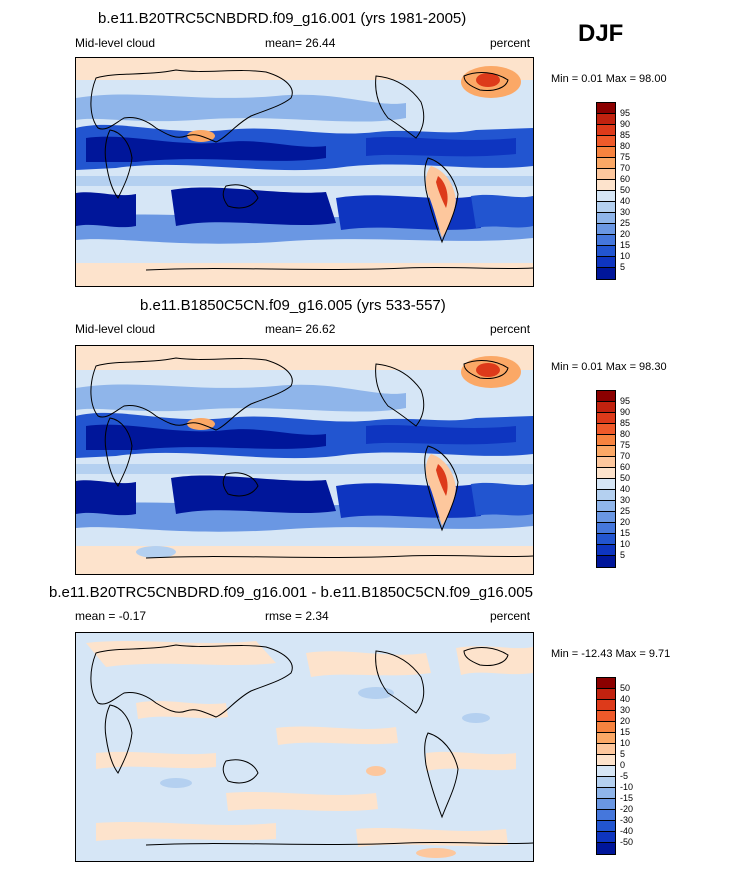  What do you see at coordinates (625, 445) in the screenshot?
I see `panel-2-colorbar-tick-label: 75` at bounding box center [625, 445].